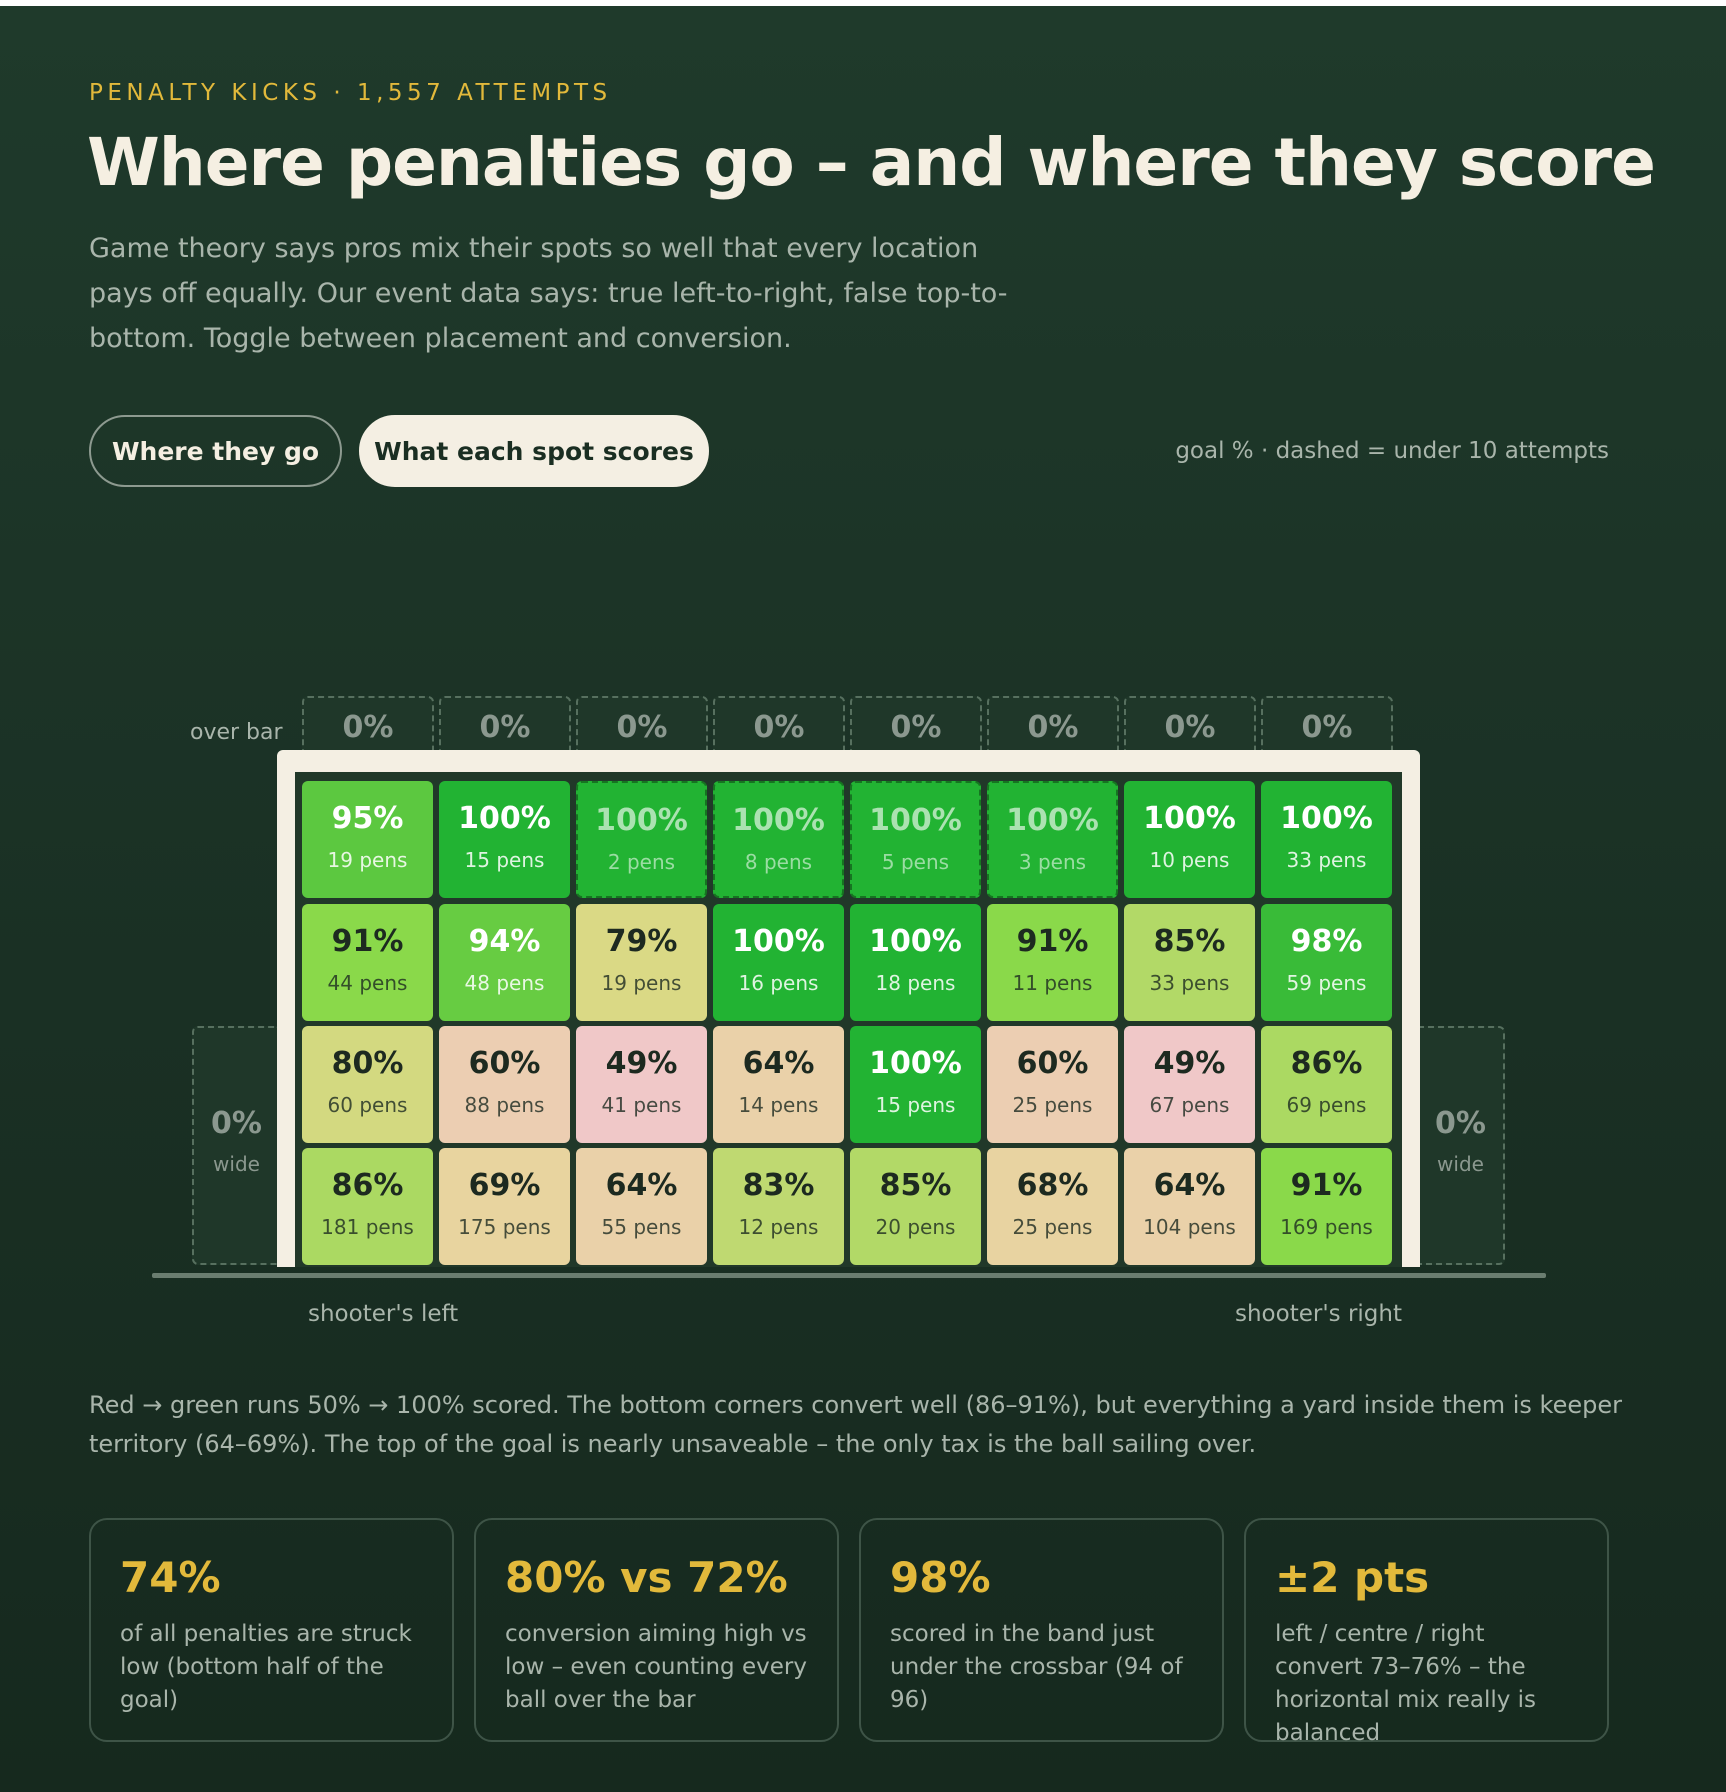 Image resolution: width=1726 pixels, height=1792 pixels. What do you see at coordinates (940, 1577) in the screenshot?
I see `stat-value: 98%` at bounding box center [940, 1577].